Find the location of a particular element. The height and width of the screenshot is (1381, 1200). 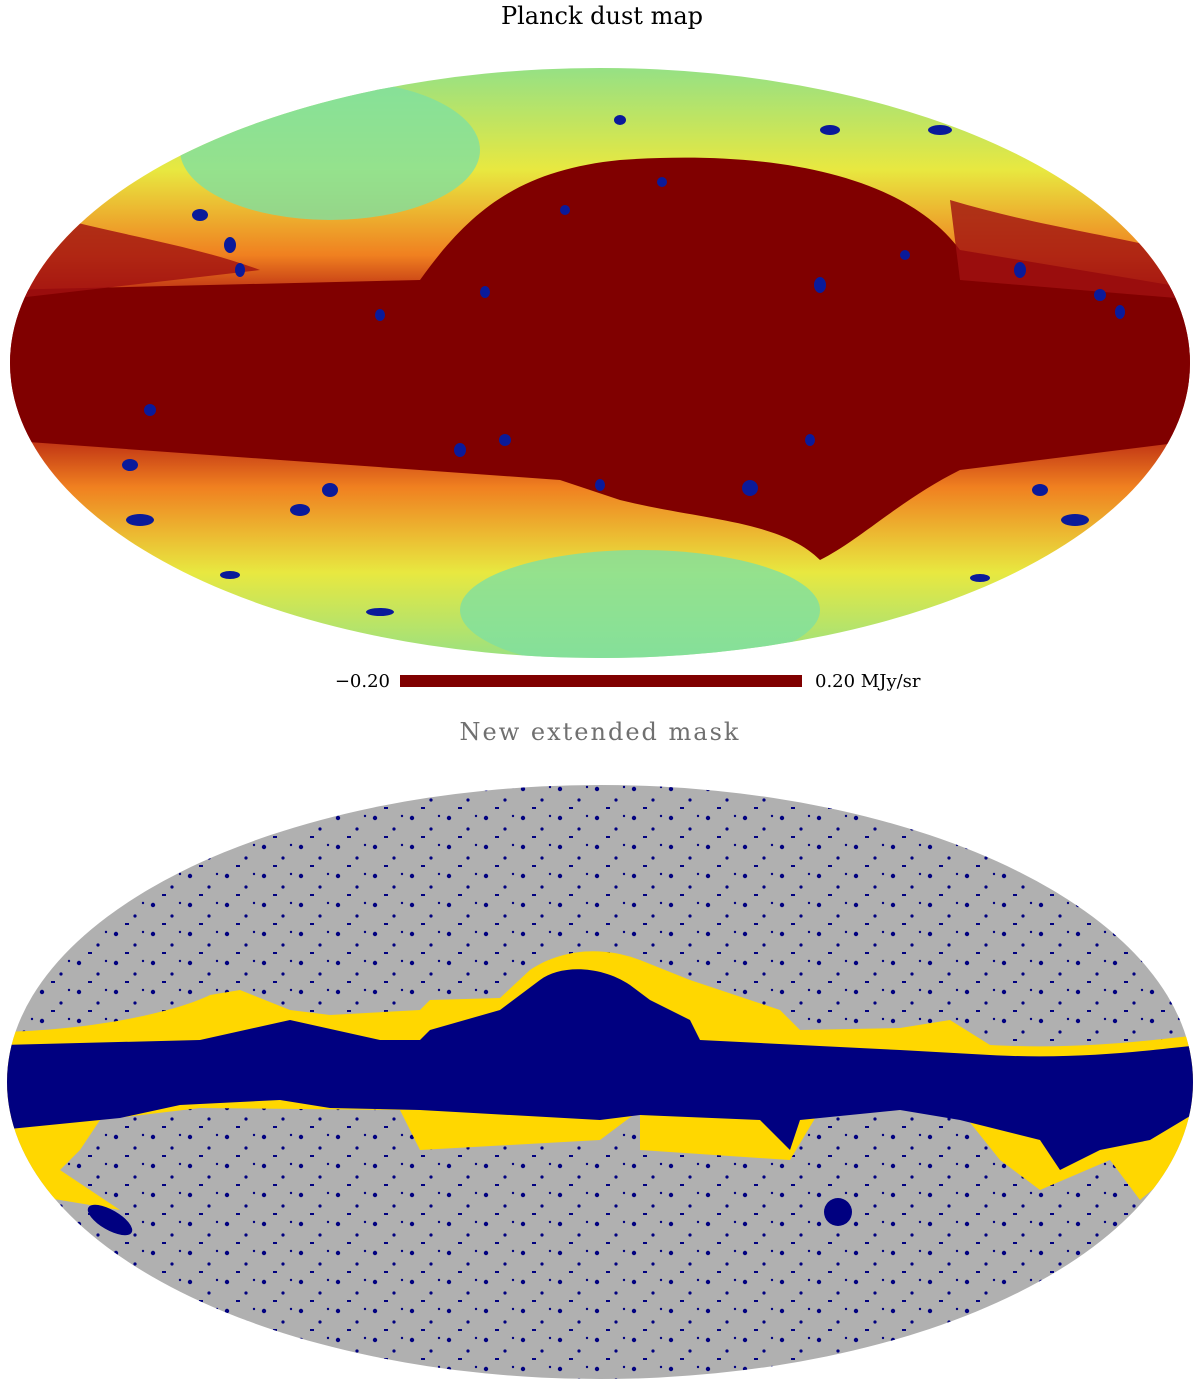

title: New extended mask is located at coordinates (600, 732).